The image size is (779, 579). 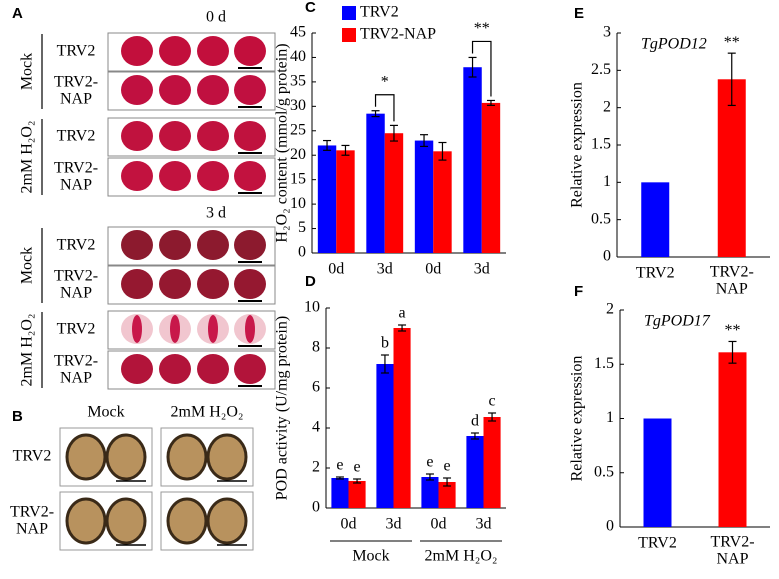 I want to click on y-tick-label: 25, so click(x=298, y=129).